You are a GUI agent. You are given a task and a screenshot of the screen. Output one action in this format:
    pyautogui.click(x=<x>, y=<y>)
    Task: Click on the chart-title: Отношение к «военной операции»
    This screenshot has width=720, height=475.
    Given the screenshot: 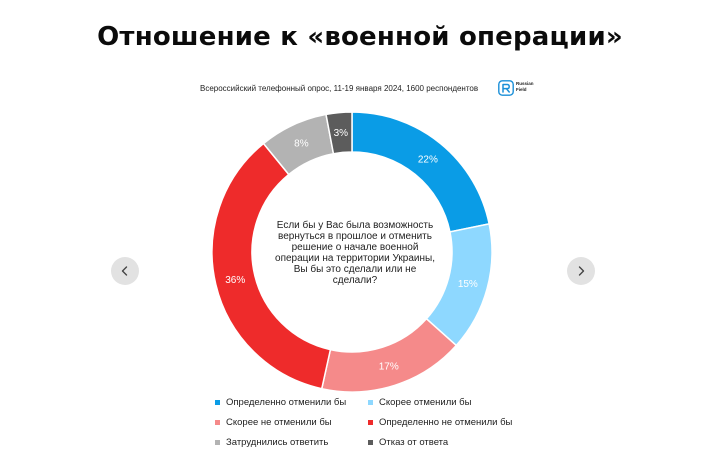 What is the action you would take?
    pyautogui.click(x=360, y=37)
    